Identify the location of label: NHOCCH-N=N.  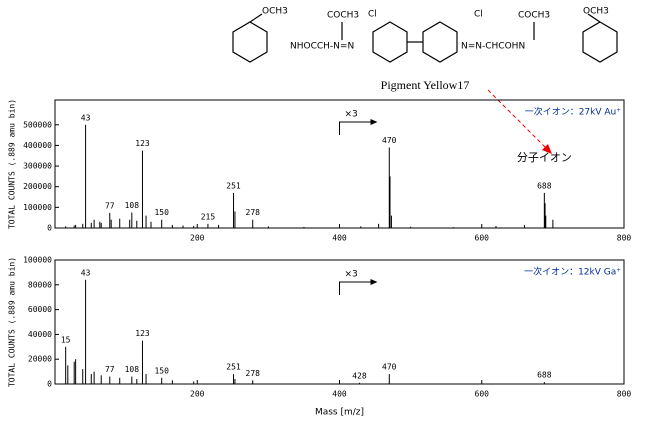
(322, 47).